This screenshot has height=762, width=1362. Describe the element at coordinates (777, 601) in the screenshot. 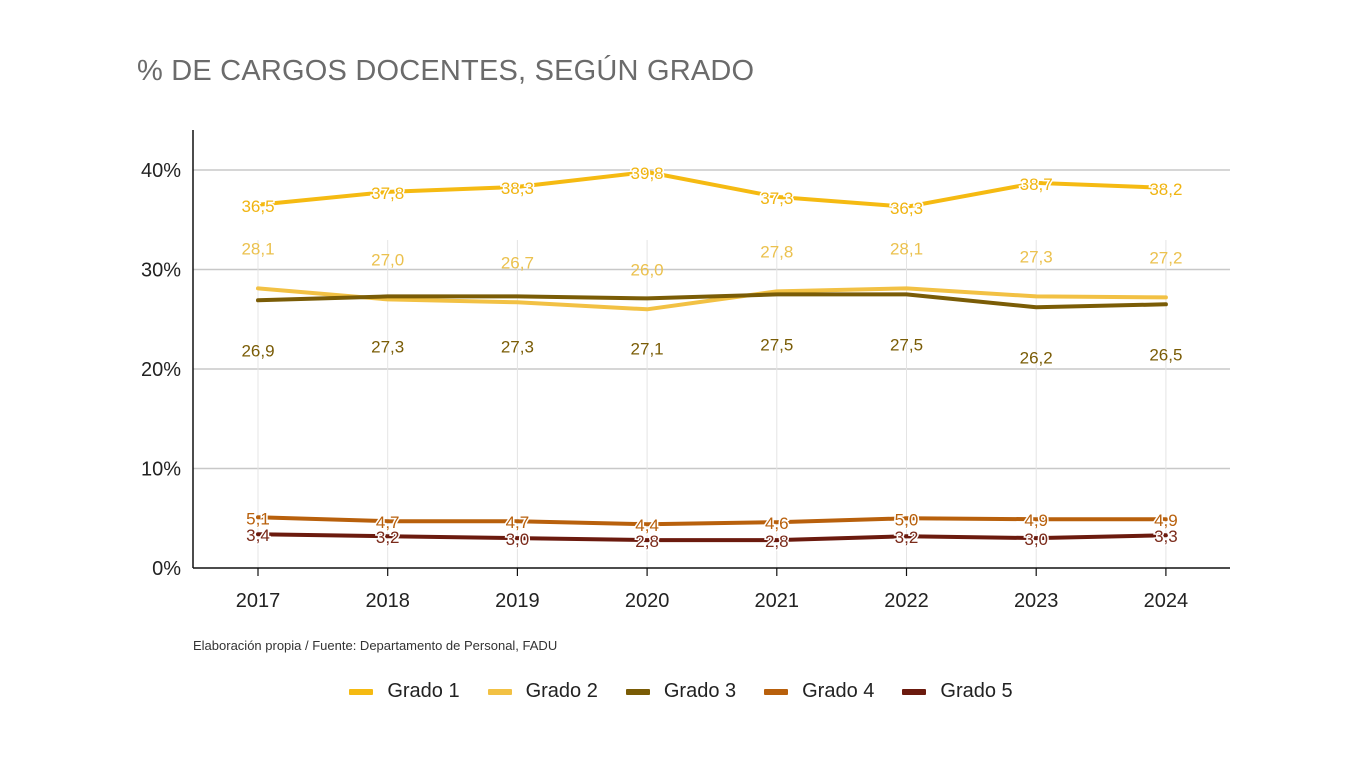

I see `x-tick-label: 2021` at that location.